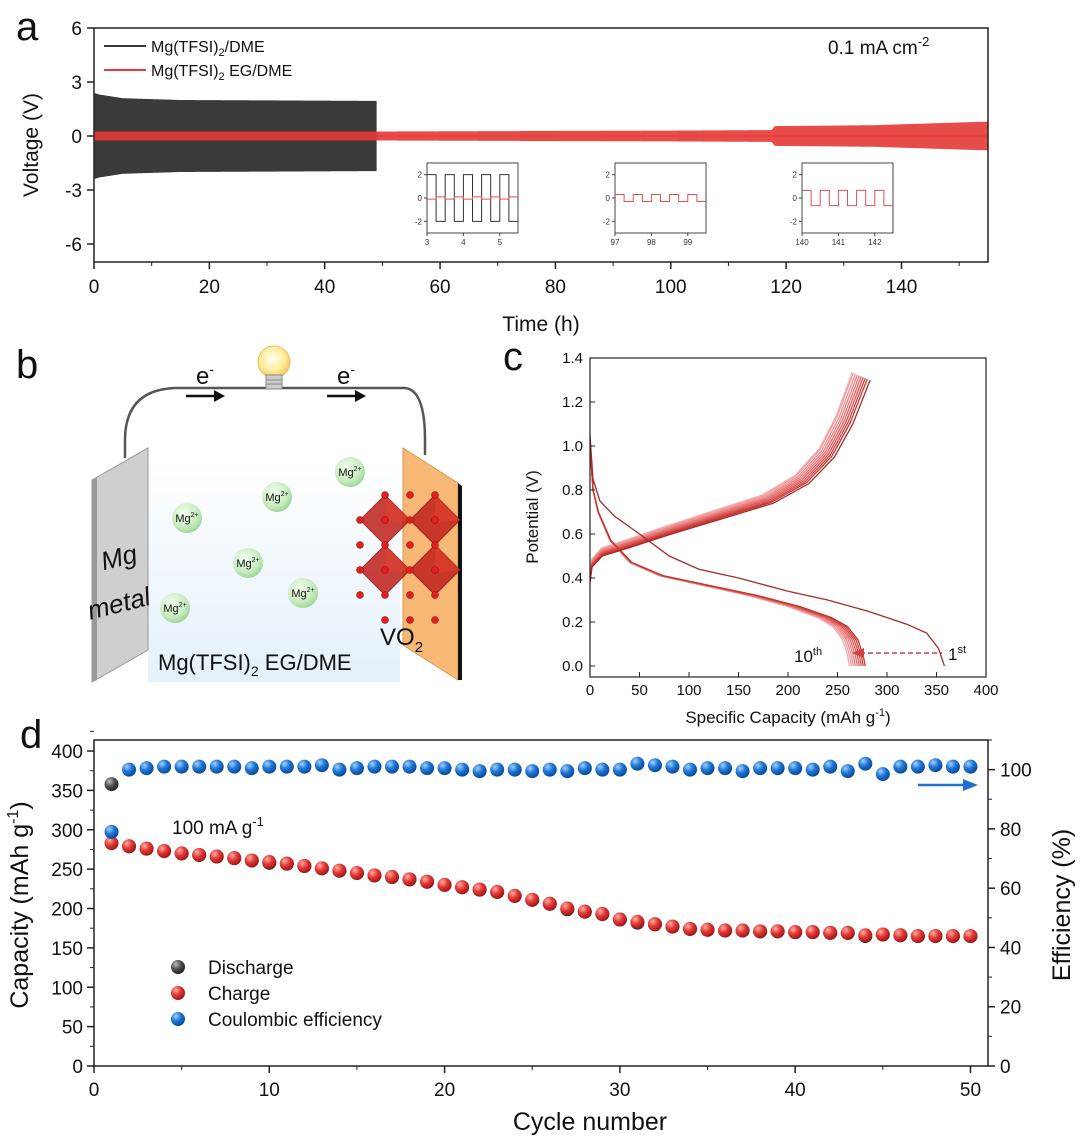 The height and width of the screenshot is (1148, 1080). Describe the element at coordinates (651, 242) in the screenshot. I see `inset-x-tick-label: 98` at that location.